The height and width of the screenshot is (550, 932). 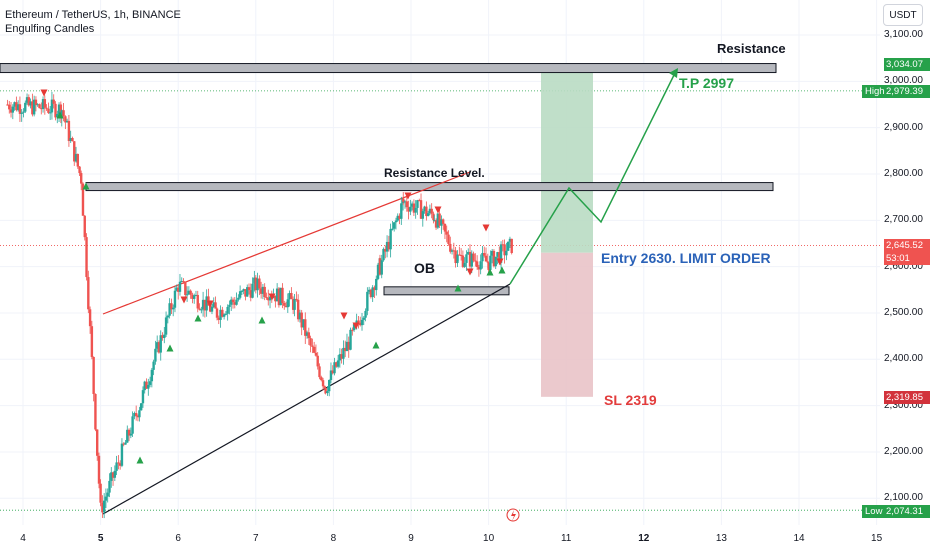 I want to click on indicator-label: Engulfing Candles, so click(x=50, y=29).